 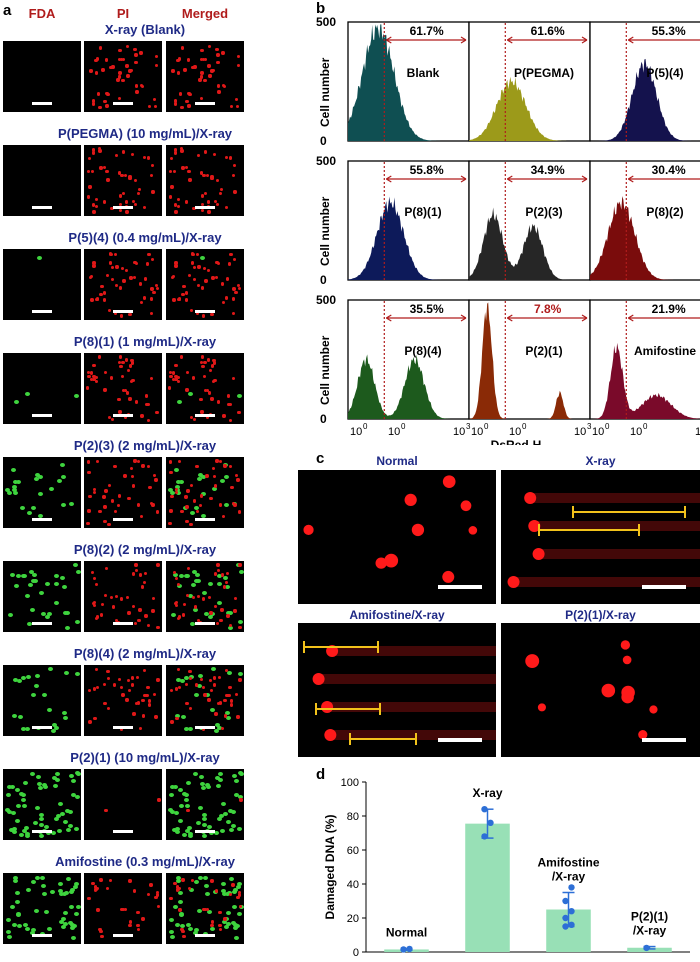 I want to click on gate-percentage: 34.9%, so click(x=548, y=170).